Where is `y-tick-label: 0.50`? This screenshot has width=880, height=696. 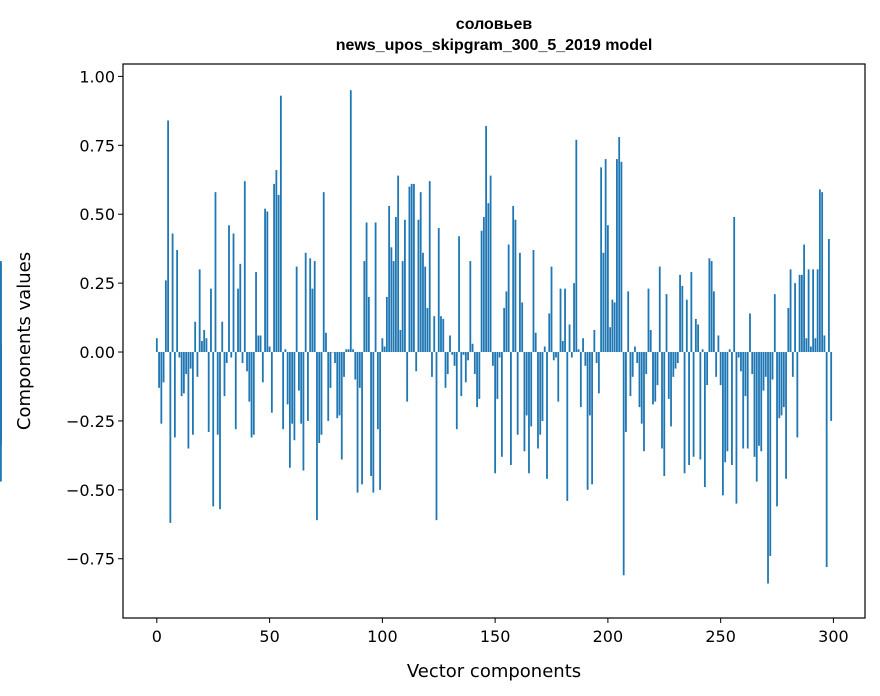 y-tick-label: 0.50 is located at coordinates (97, 214).